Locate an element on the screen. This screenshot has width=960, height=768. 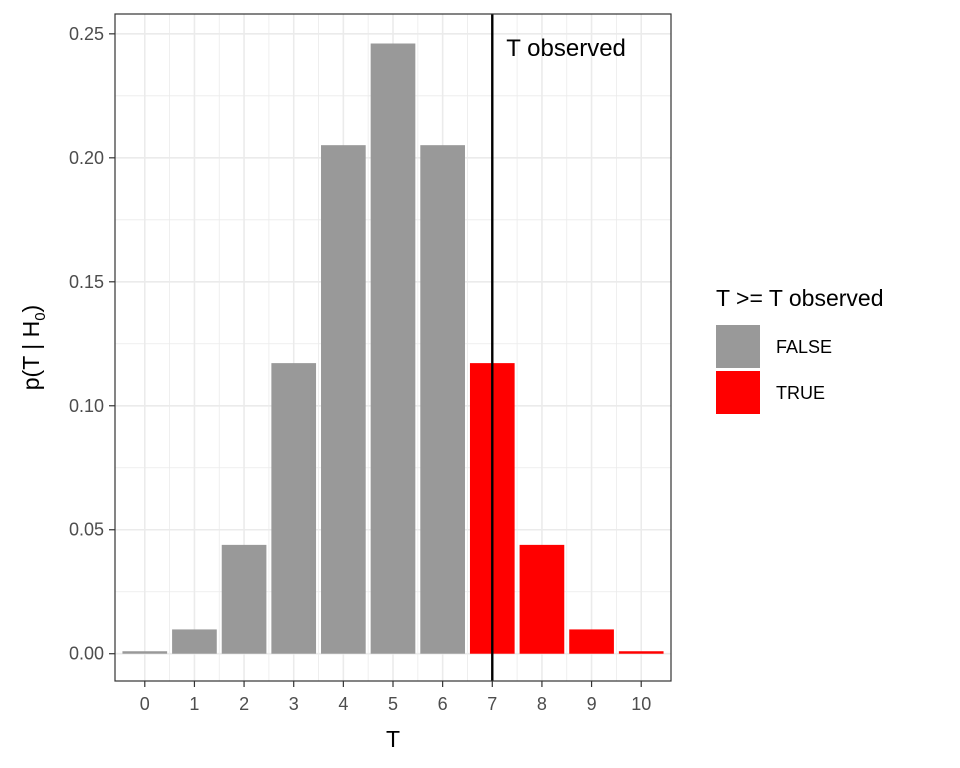
y-tick-label: 0.15 is located at coordinates (86, 282).